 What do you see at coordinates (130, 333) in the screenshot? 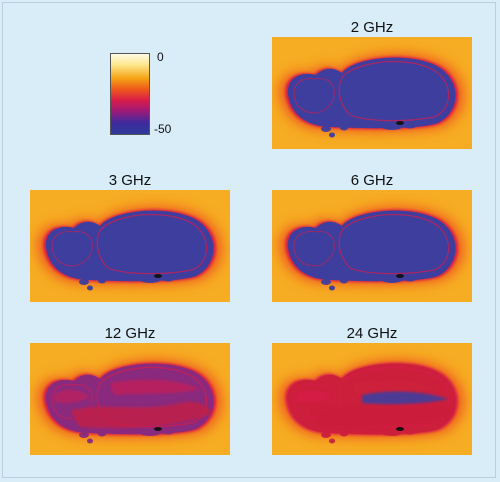
I see `panel-label-12ghz: 12 GHz` at bounding box center [130, 333].